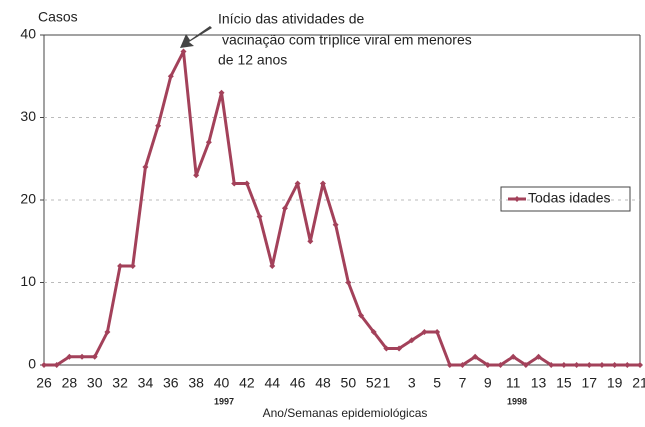  I want to click on x-tick-label: 46, so click(298, 383).